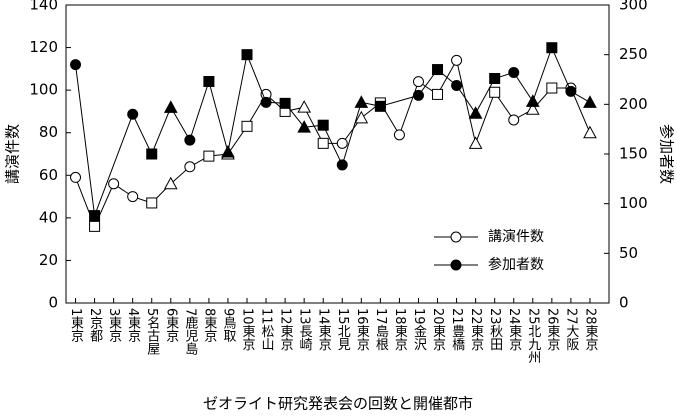 This screenshot has width=677, height=419. I want to click on x-tick-label: 1東京, so click(76, 325).